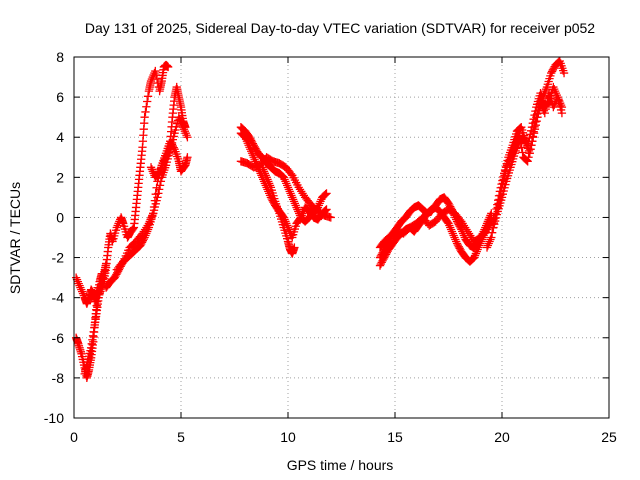 The width and height of the screenshot is (640, 480). What do you see at coordinates (60, 97) in the screenshot?
I see `y-tick-label: 6` at bounding box center [60, 97].